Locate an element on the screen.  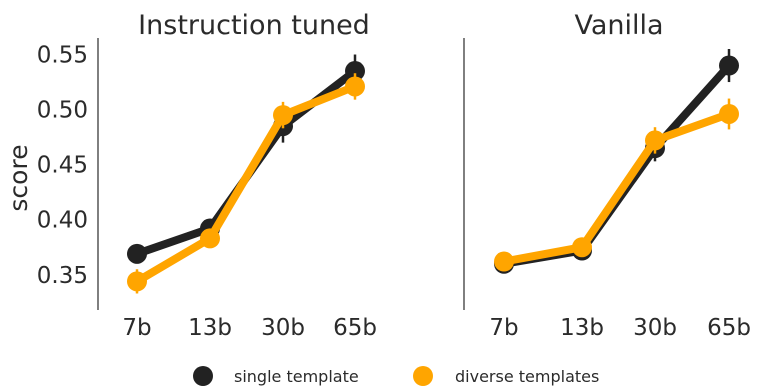
series-diverse is located at coordinates (616, 185).